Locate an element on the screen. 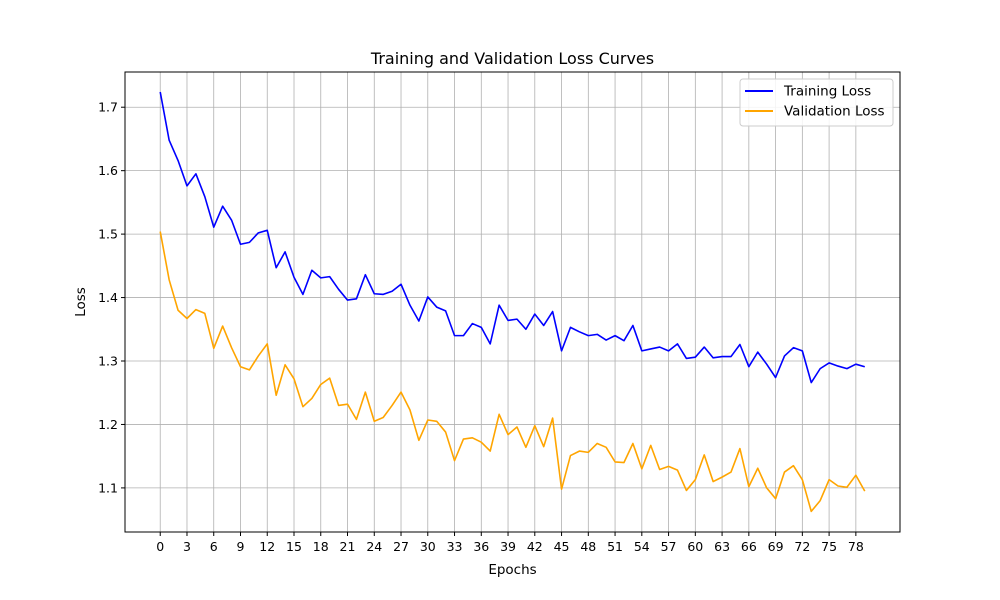 Image resolution: width=1000 pixels, height=600 pixels. x-tick-label: 3 is located at coordinates (187, 546).